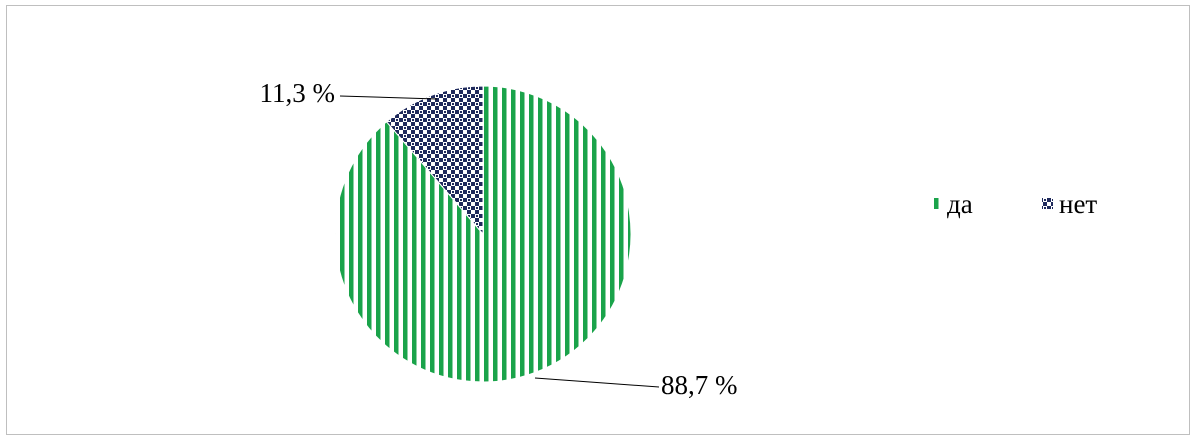  What do you see at coordinates (1047, 203) in the screenshot?
I see `legend-swatch-net` at bounding box center [1047, 203].